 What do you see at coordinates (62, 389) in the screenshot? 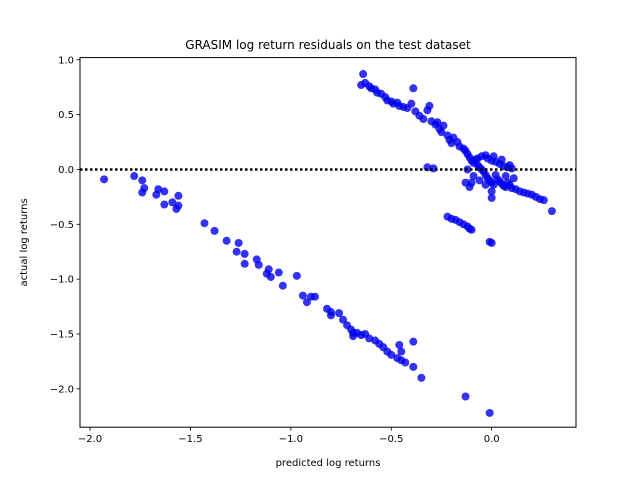
I see `y-tick-label: −2.0` at bounding box center [62, 389].